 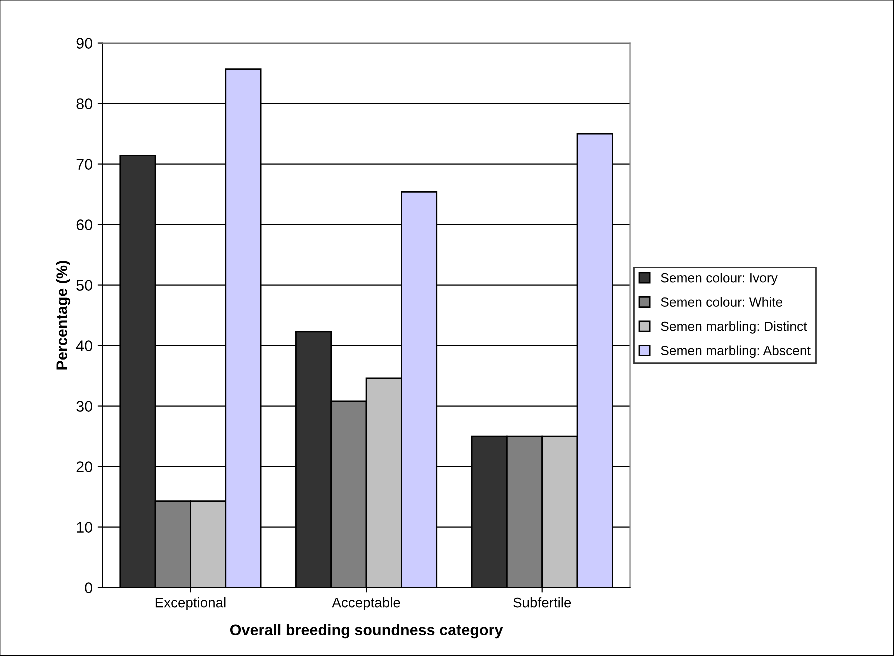 I want to click on y-tick-label: 80, so click(x=84, y=104).